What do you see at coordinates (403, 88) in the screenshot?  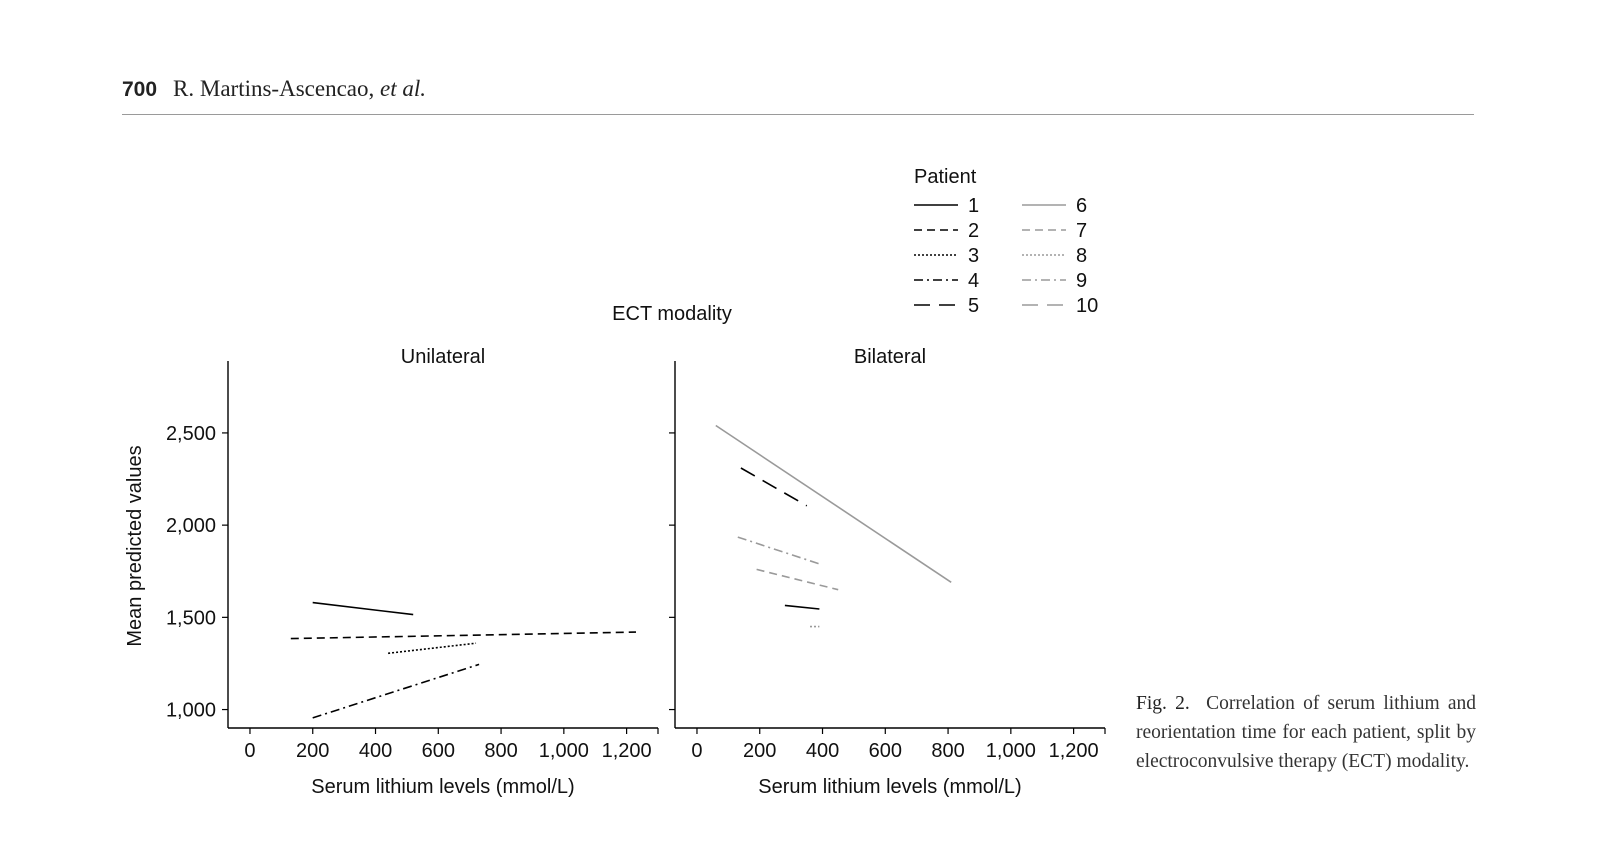 I see `et-al: et al.` at bounding box center [403, 88].